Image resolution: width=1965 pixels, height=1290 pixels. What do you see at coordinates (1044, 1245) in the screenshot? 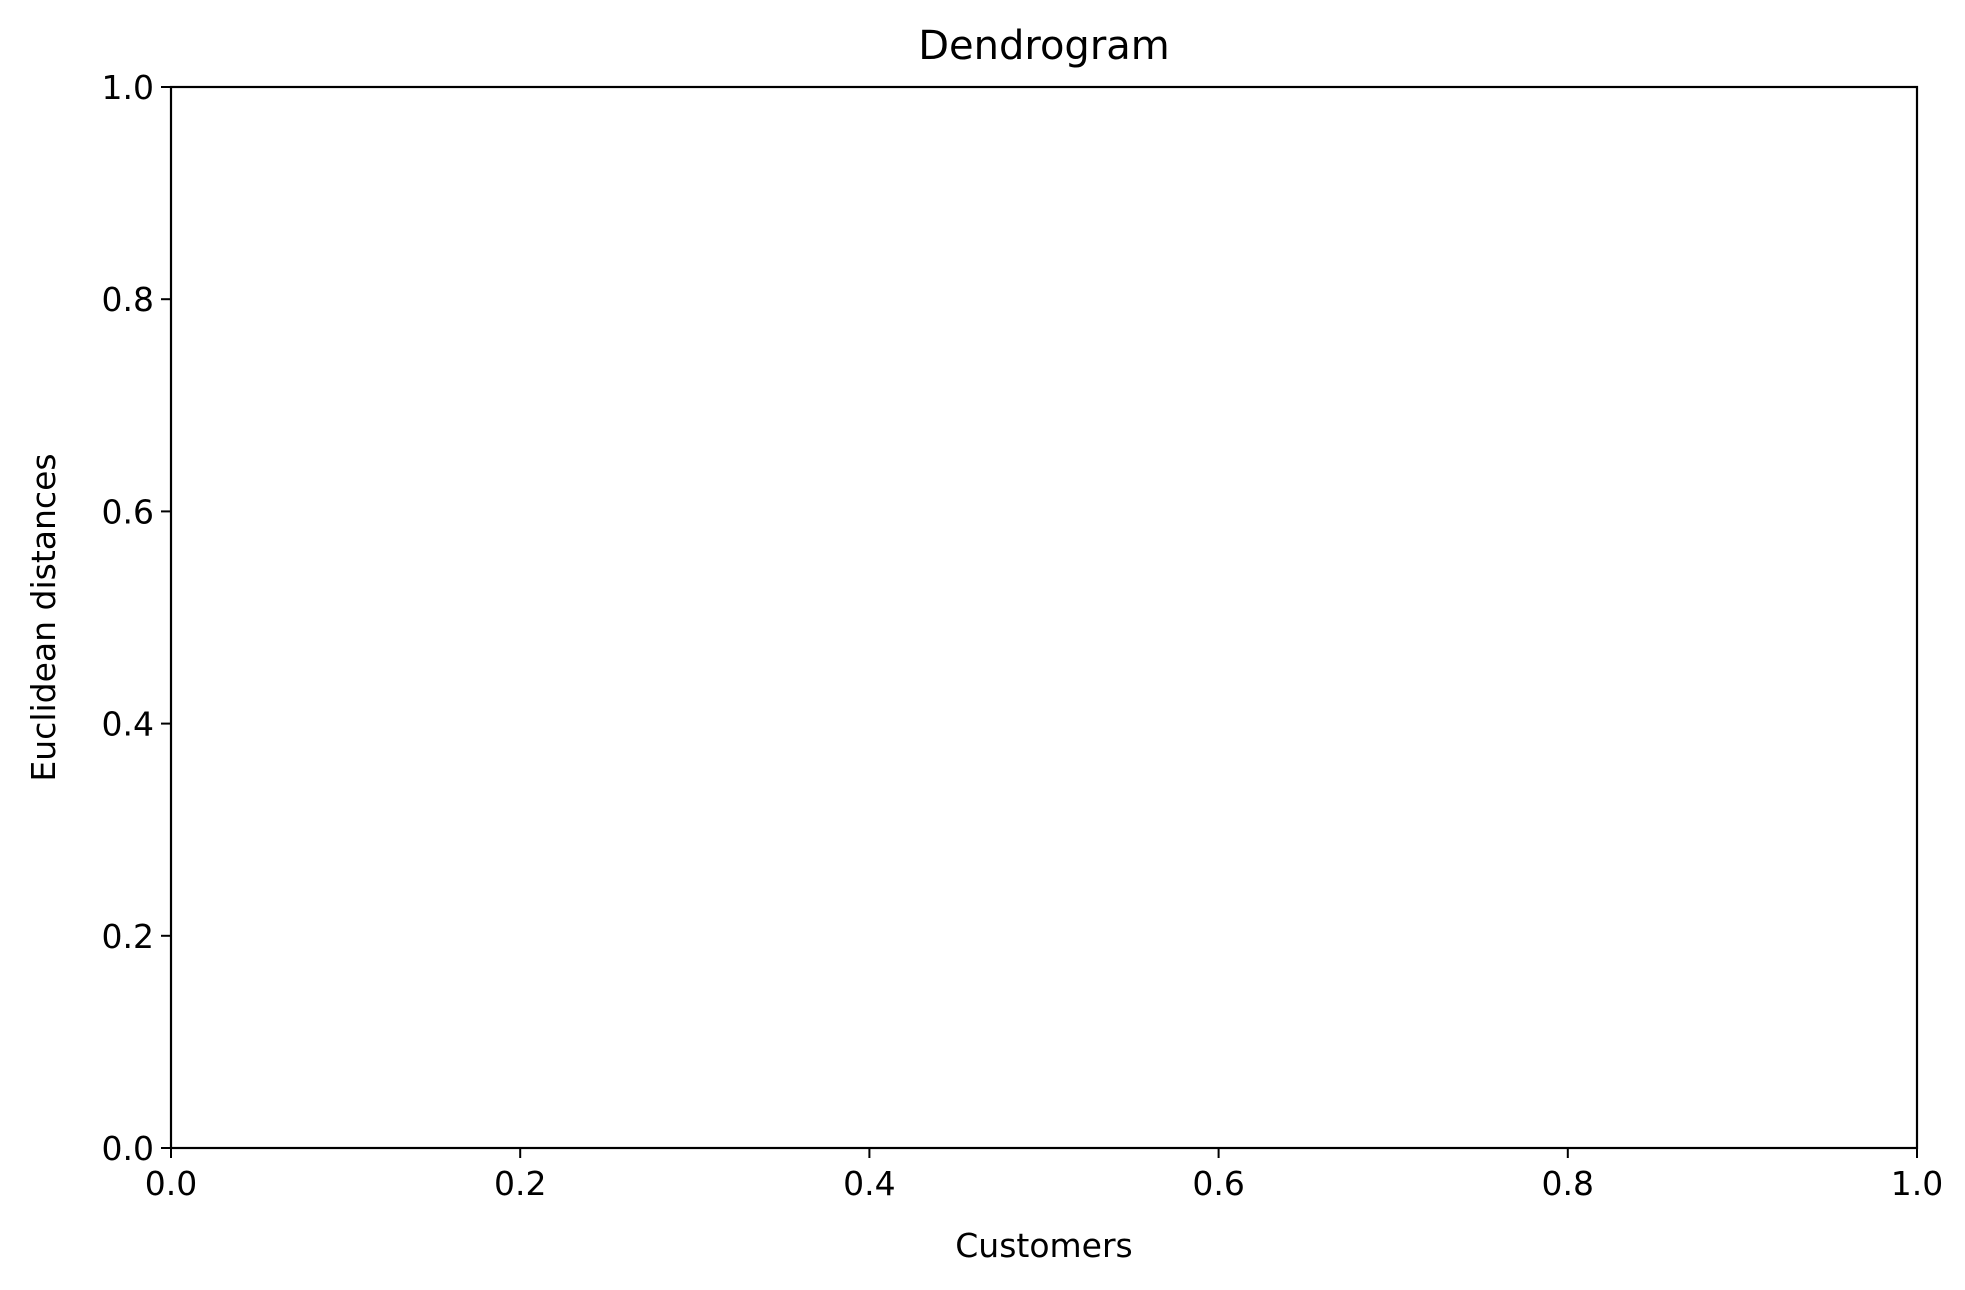
I see `x-axis-label: Customers` at bounding box center [1044, 1245].